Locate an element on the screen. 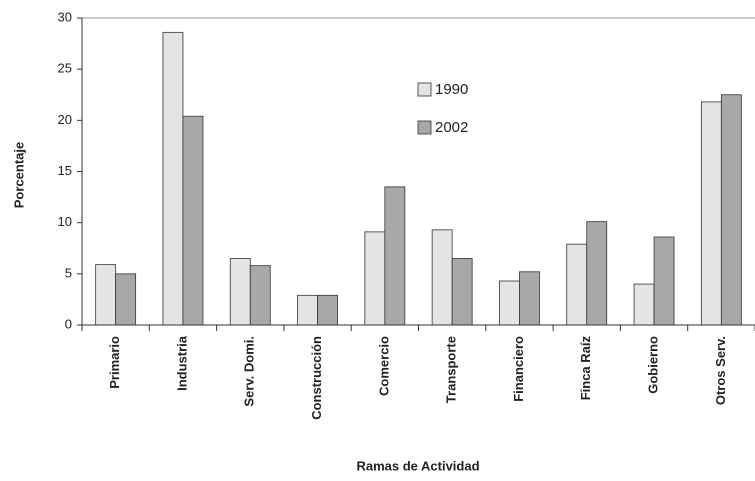 Image resolution: width=755 pixels, height=481 pixels. legend-label: 2002 is located at coordinates (451, 127).